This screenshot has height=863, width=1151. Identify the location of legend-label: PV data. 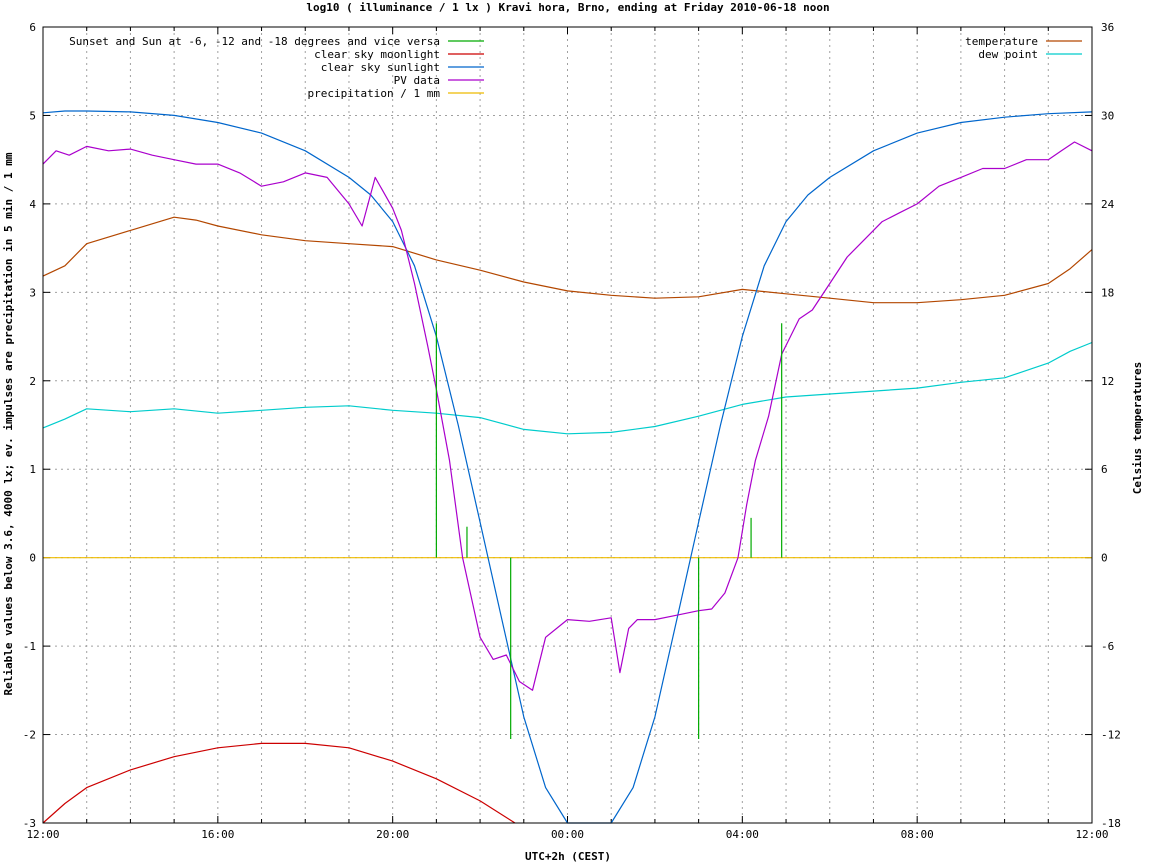
(417, 80).